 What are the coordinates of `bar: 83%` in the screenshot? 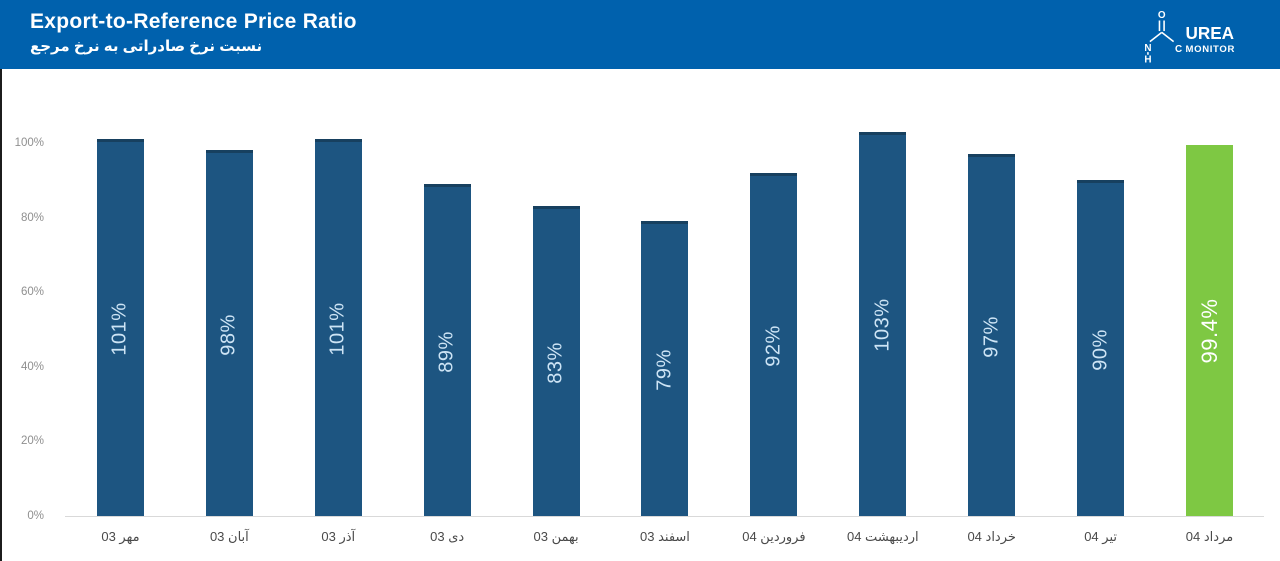 It's located at (556, 361).